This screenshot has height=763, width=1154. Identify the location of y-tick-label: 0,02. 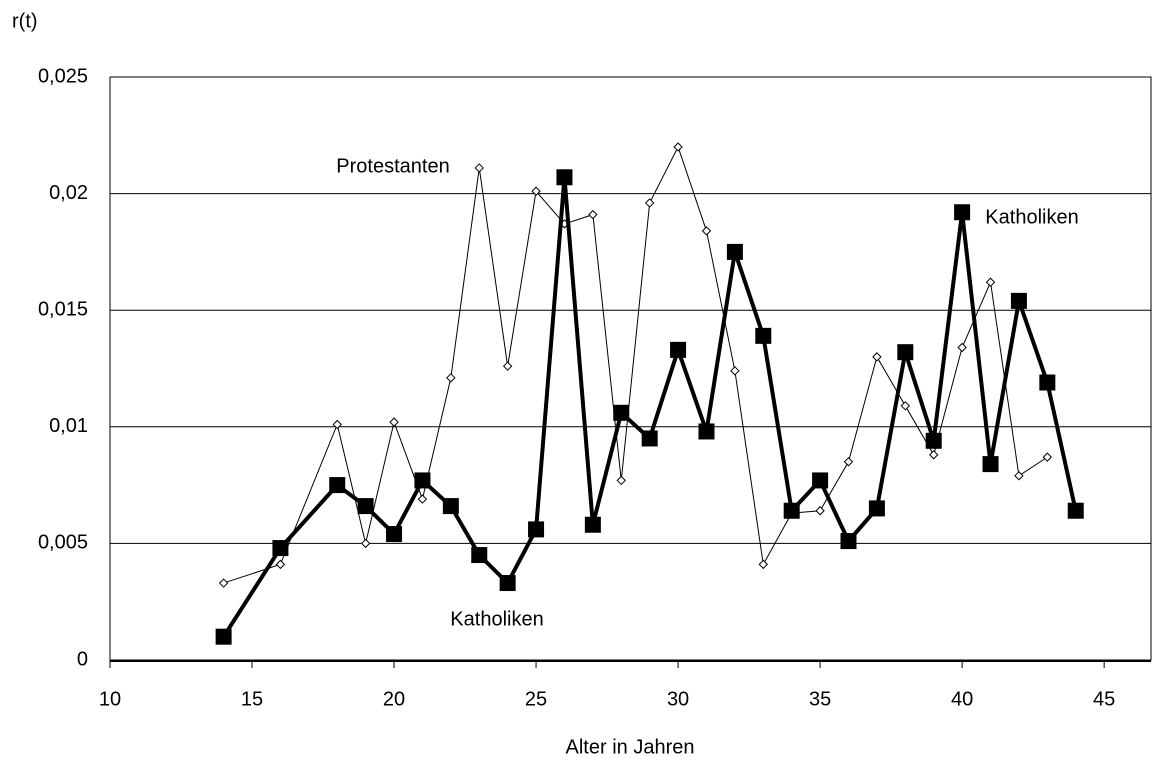
(68, 193).